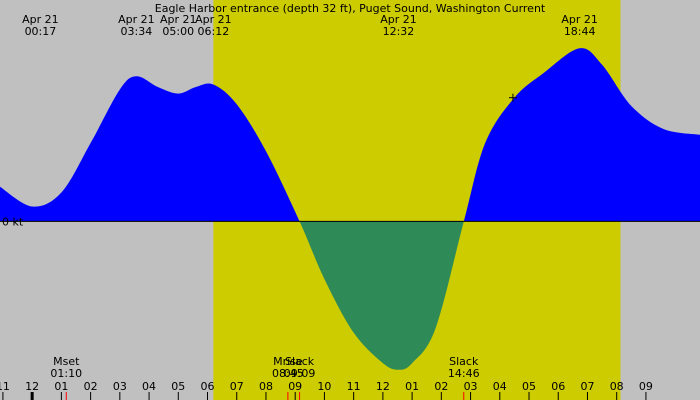  I want to click on crosshair-marker, so click(512, 97).